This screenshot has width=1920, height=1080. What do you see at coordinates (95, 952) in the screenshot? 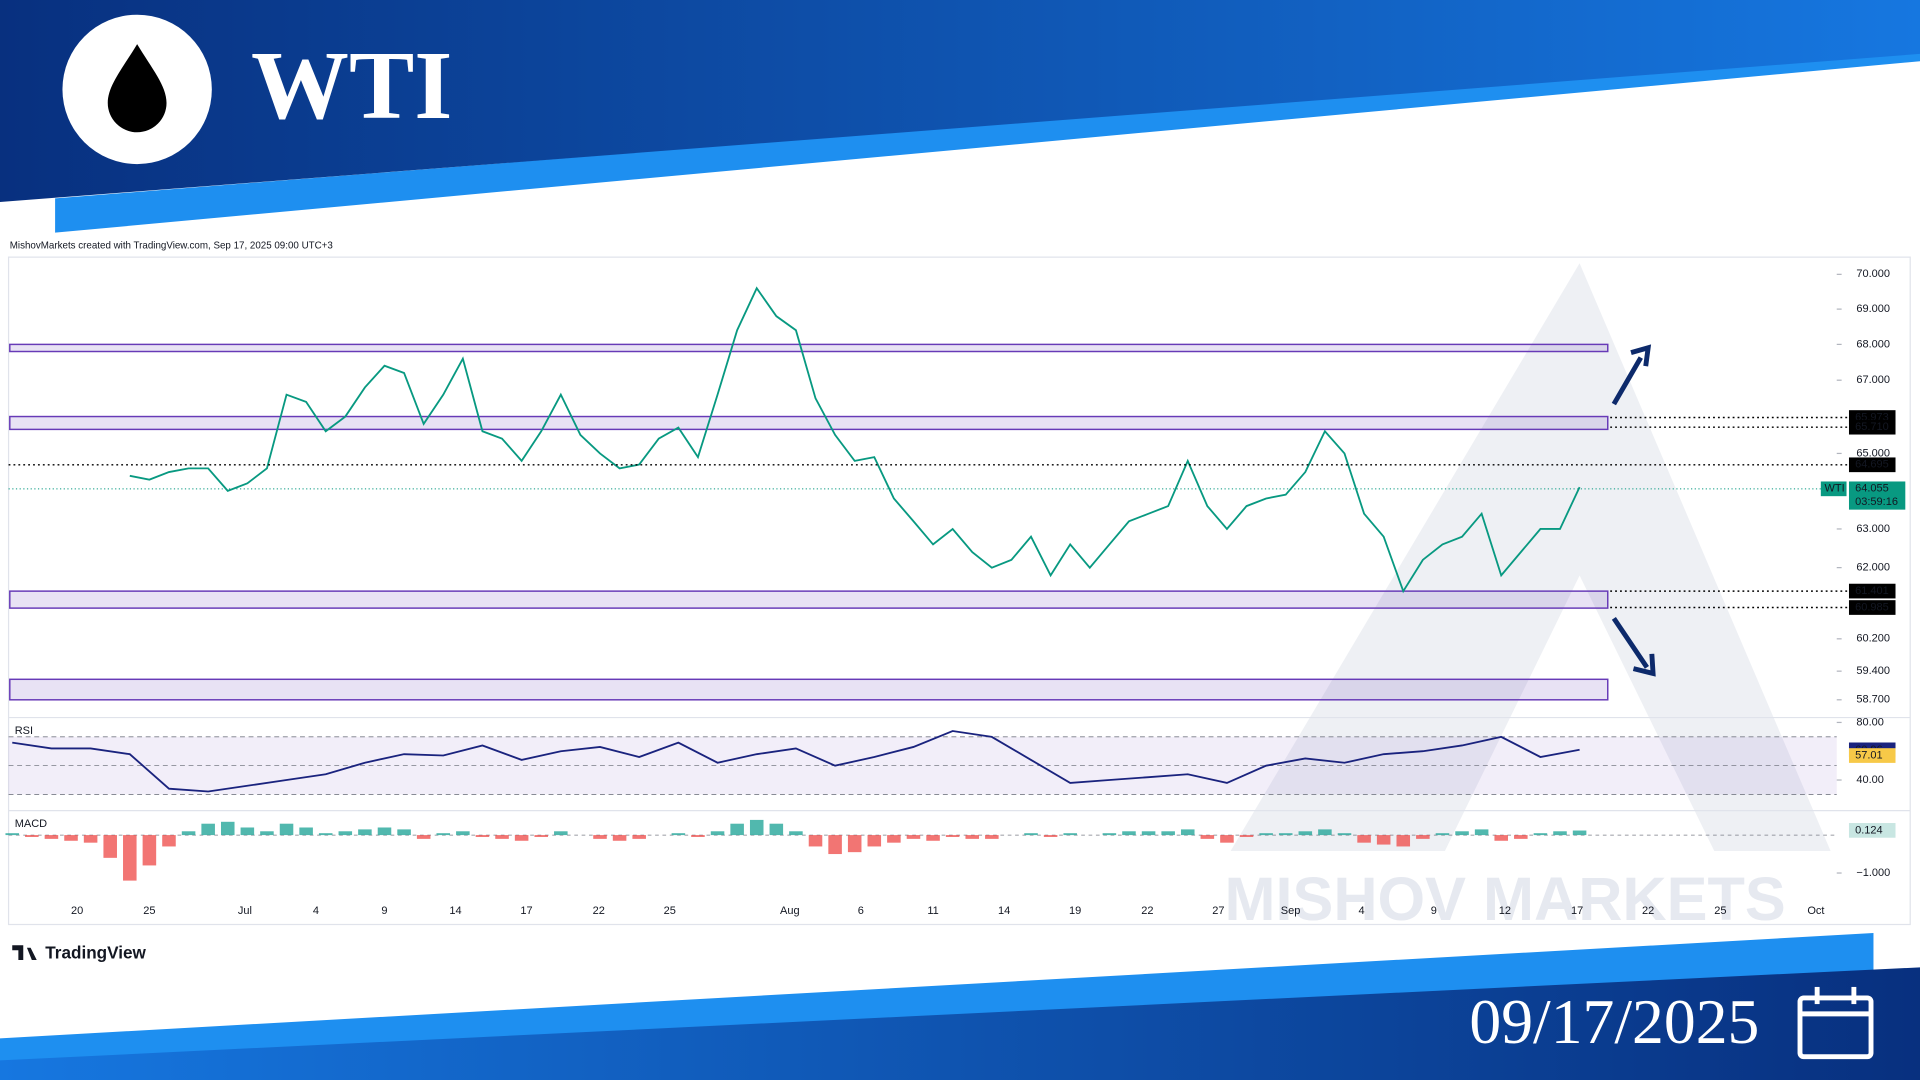
I see `brand: TradingView` at bounding box center [95, 952].